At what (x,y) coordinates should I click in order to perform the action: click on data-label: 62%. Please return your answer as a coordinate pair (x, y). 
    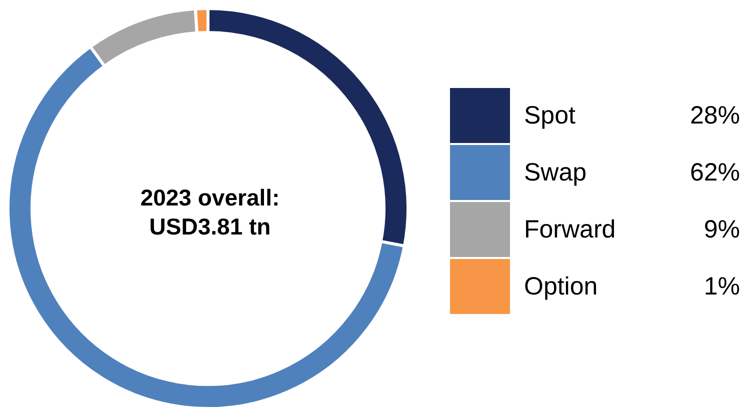
    Looking at the image, I should click on (715, 172).